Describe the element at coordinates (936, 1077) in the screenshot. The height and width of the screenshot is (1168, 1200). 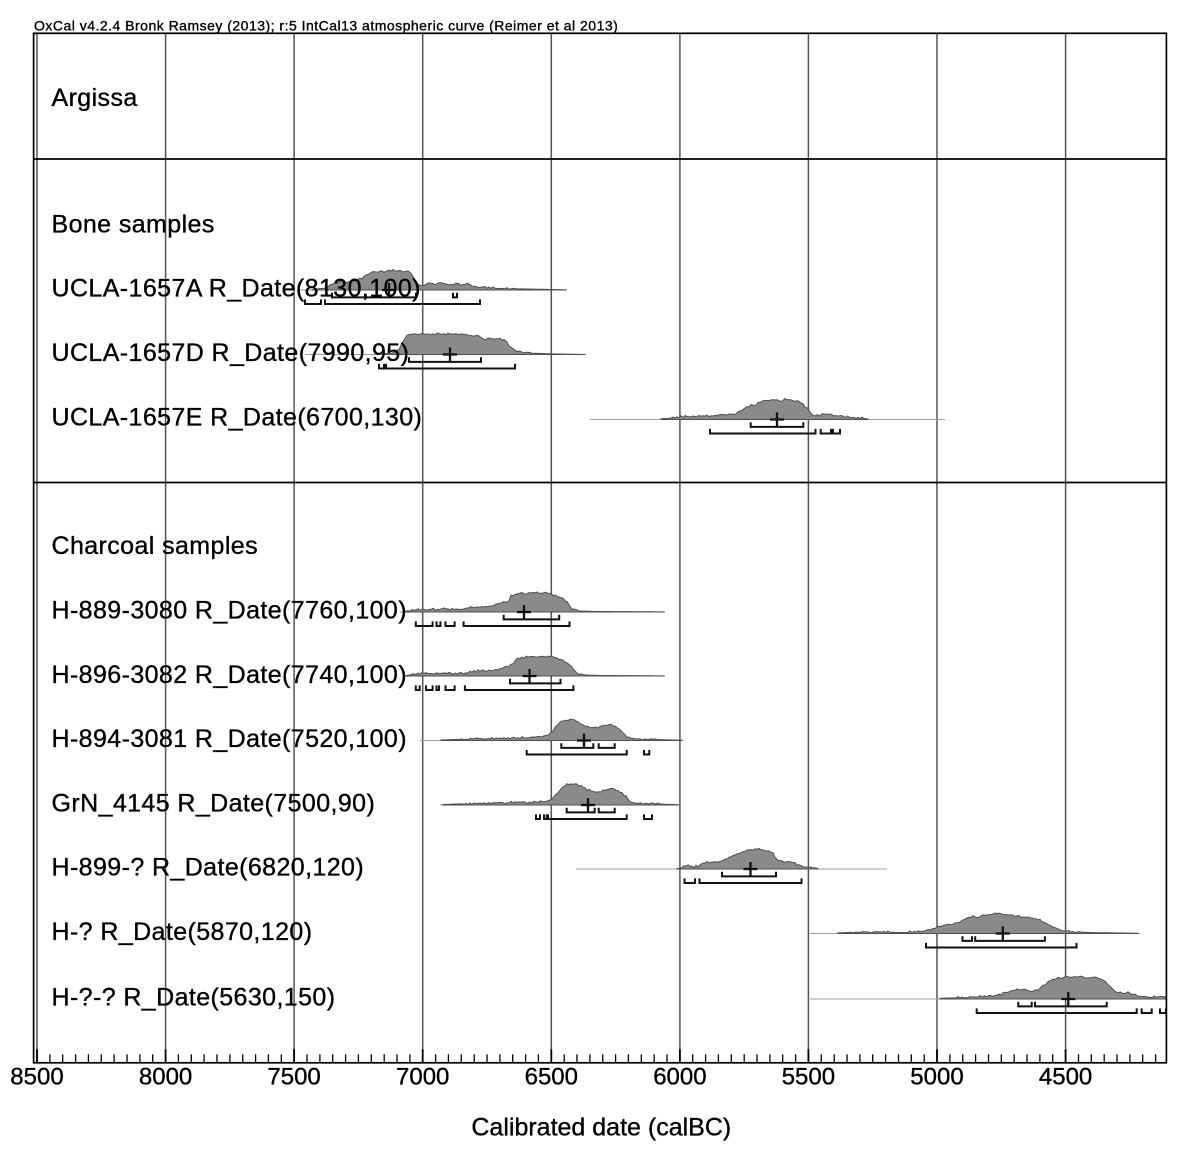
I see `svg-text: 5000` at that location.